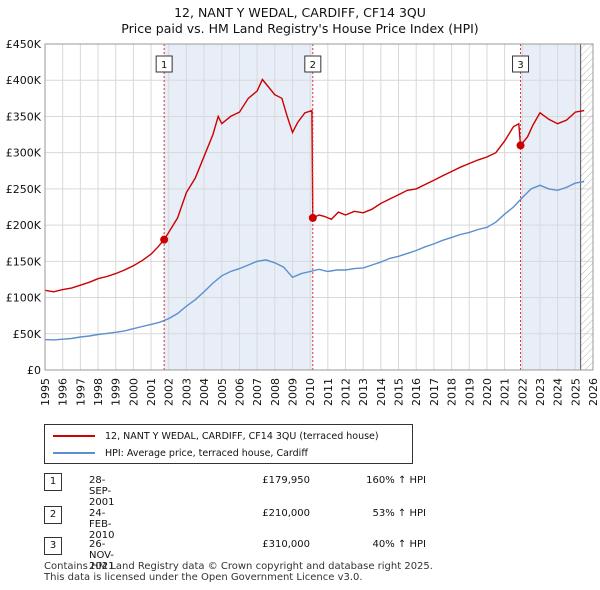 The image size is (600, 590). Describe the element at coordinates (505, 392) in the screenshot. I see `x-tick-label: 2021` at that location.